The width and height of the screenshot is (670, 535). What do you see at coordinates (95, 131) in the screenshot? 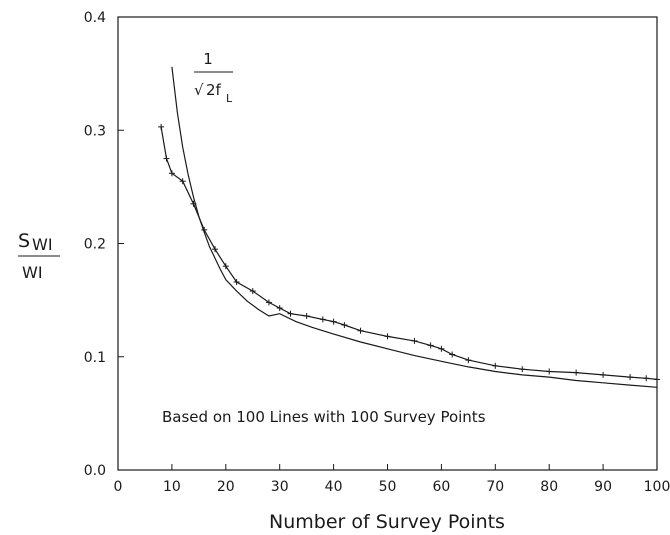
I see `y-tick-label: 0.3` at bounding box center [95, 131].